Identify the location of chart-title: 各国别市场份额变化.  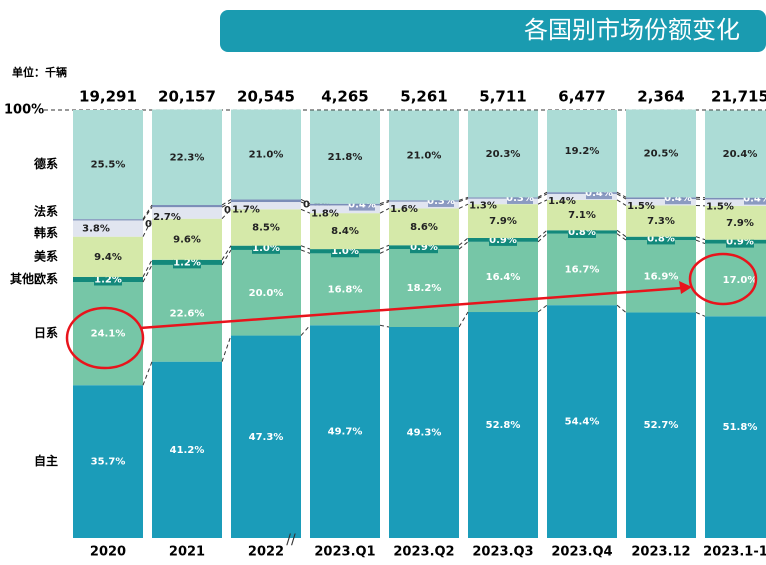
(632, 30).